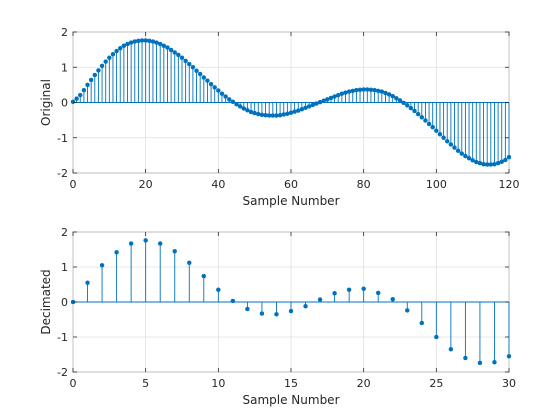 This screenshot has height=420, width=560. Describe the element at coordinates (291, 184) in the screenshot. I see `x-tick-label: 60` at that location.